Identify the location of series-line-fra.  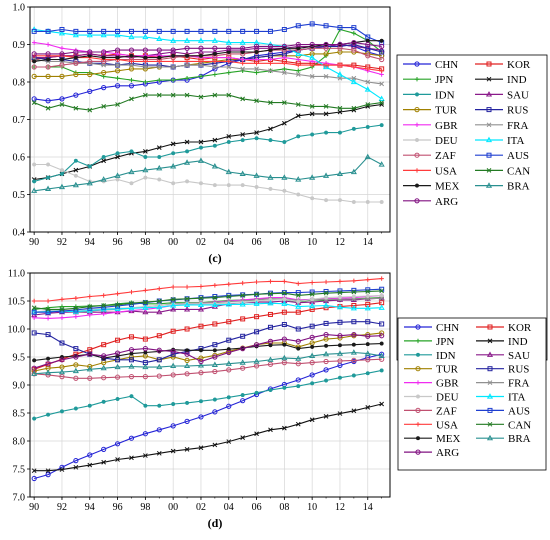
(208, 71).